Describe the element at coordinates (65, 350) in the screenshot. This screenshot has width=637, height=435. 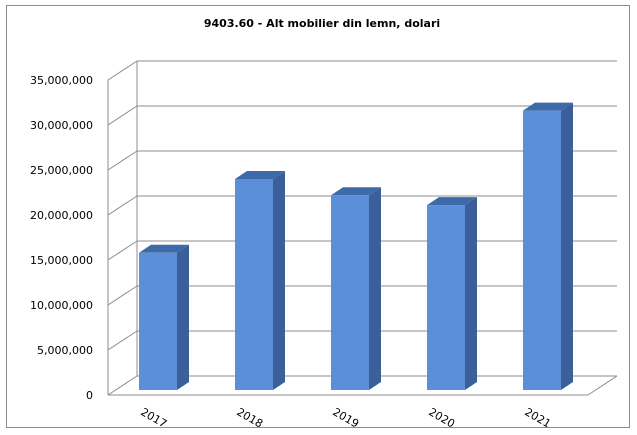
I see `y-tick-label: 5,000,000` at that location.